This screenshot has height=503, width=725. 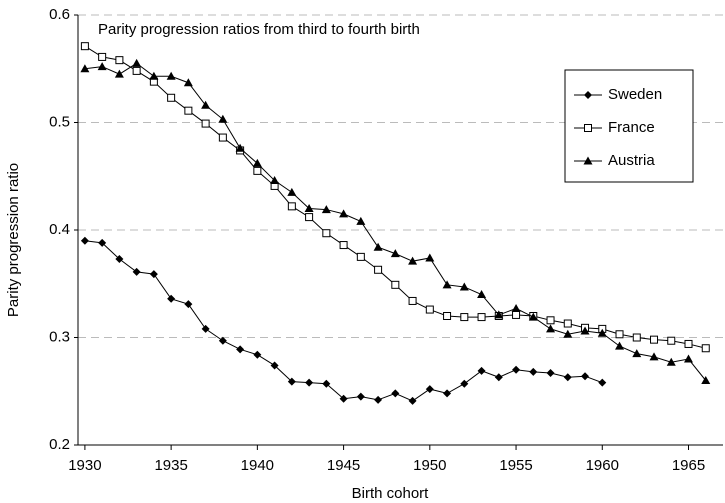 What do you see at coordinates (631, 160) in the screenshot?
I see `legend-label: Austria` at bounding box center [631, 160].